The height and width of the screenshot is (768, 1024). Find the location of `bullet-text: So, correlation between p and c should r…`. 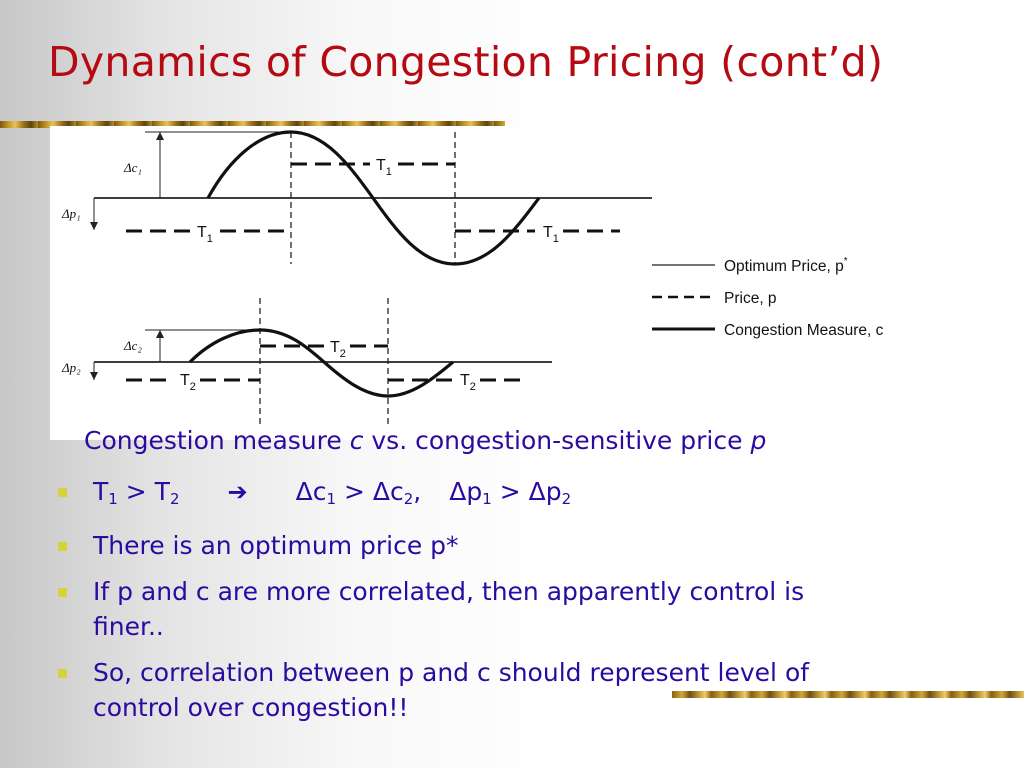

bullet-text: So, correlation between p and c should r… is located at coordinates (451, 690).